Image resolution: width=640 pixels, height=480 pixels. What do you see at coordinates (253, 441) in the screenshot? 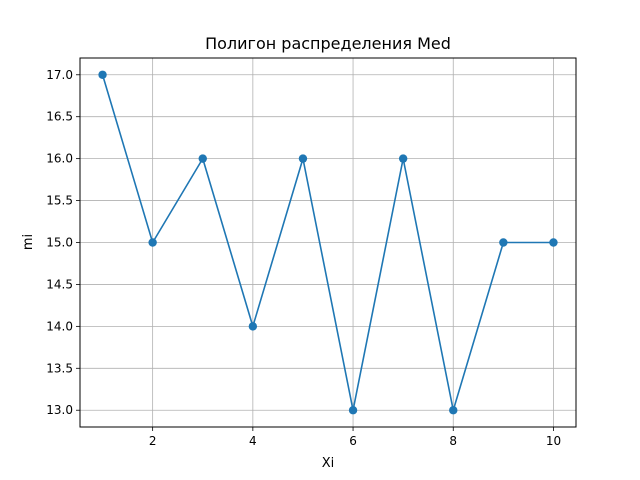
I see `x-tick-label: 4` at bounding box center [253, 441].